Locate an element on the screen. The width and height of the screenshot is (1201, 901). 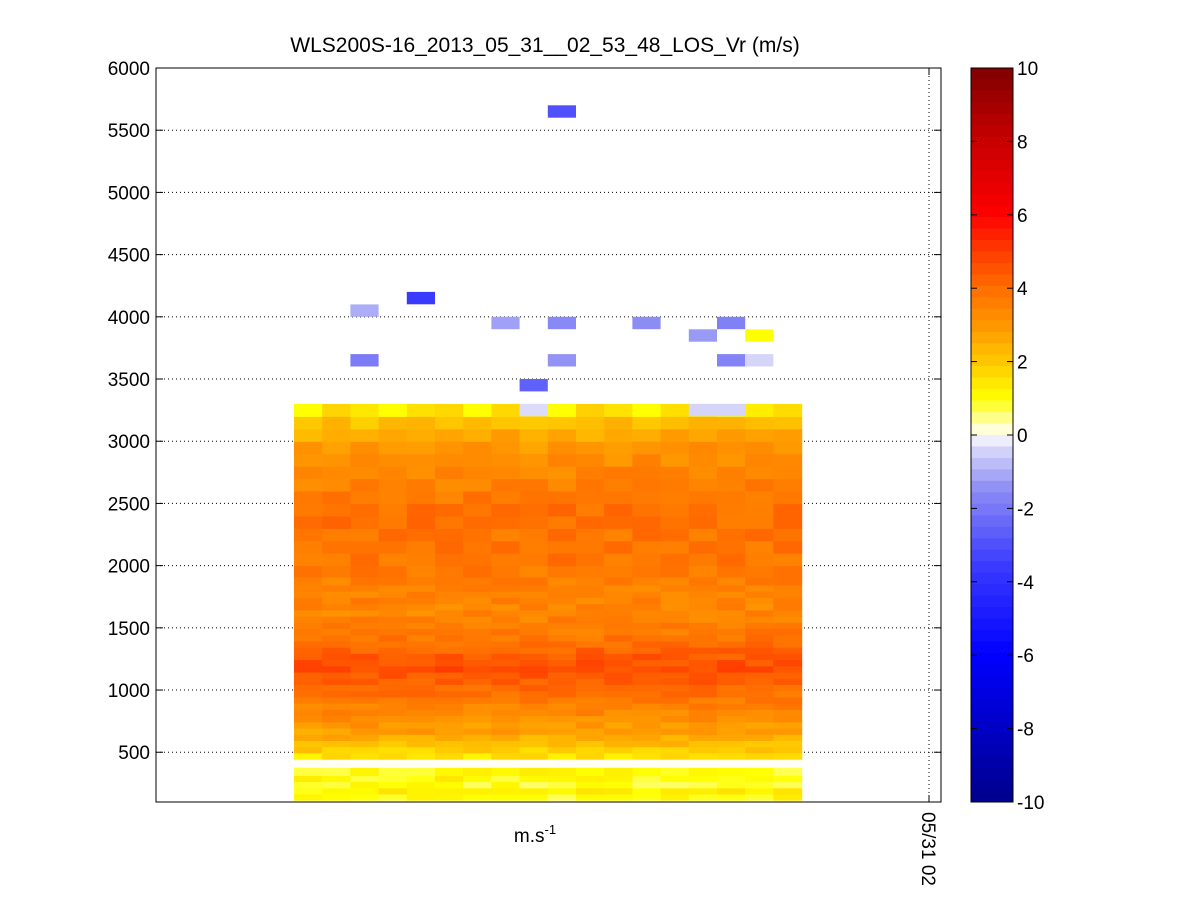
y-tick-label: 1000 is located at coordinates (129, 691).